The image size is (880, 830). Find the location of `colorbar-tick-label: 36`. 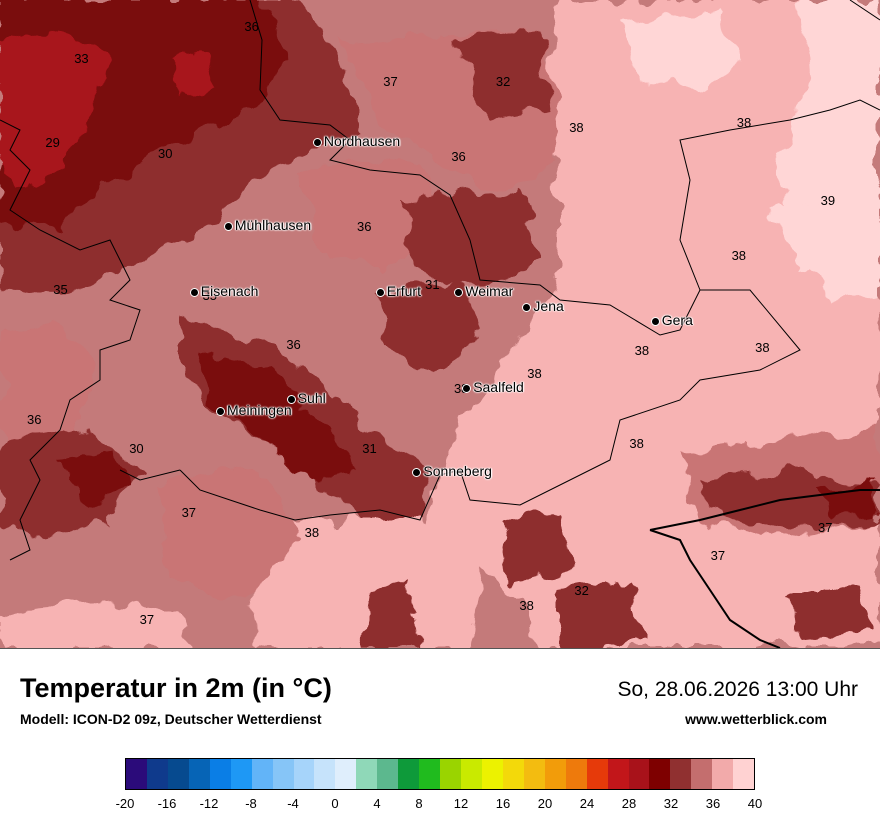

colorbar-tick-label: 36 is located at coordinates (713, 803).